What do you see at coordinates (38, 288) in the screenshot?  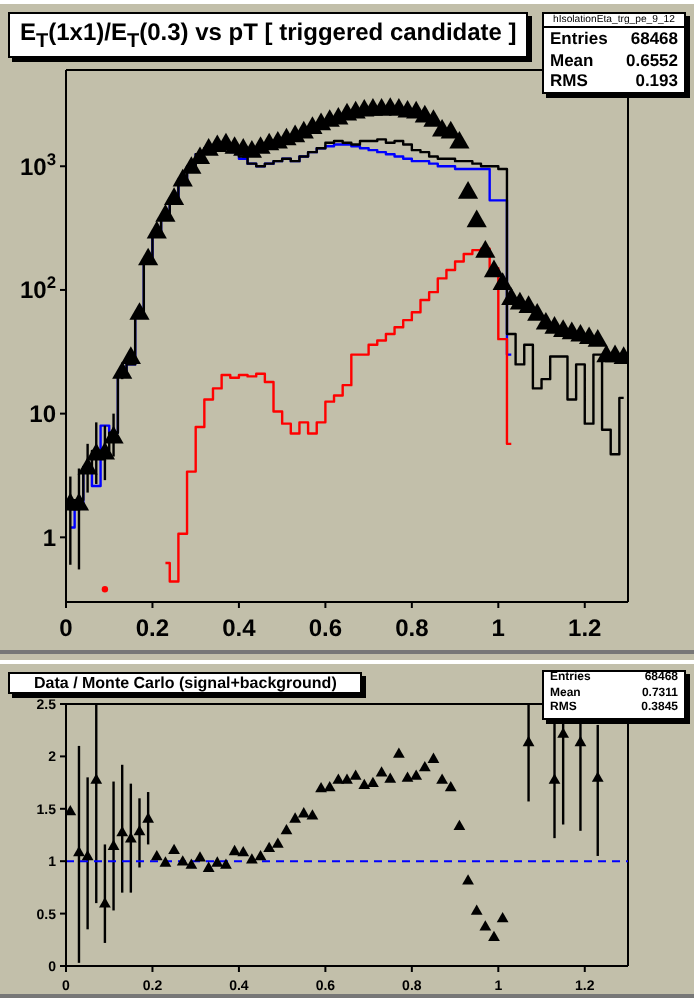 I see `y-tick-label: 10$^{2}$` at bounding box center [38, 288].